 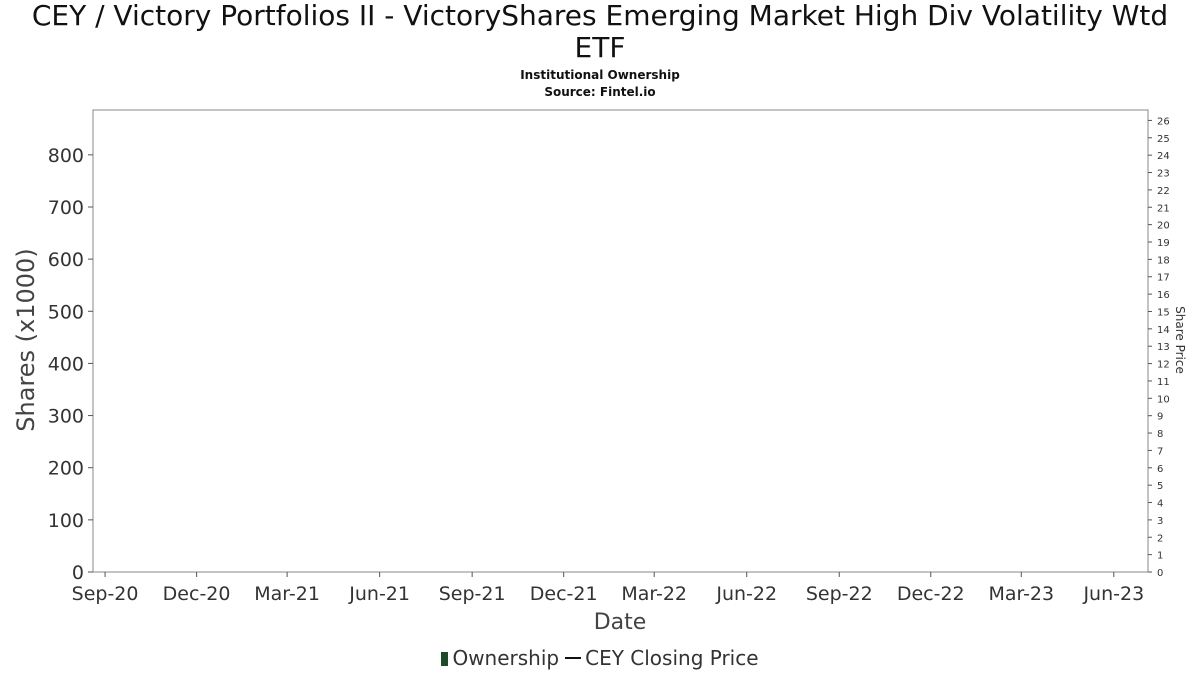 I want to click on y2-tick-label: 9, so click(x=1160, y=417).